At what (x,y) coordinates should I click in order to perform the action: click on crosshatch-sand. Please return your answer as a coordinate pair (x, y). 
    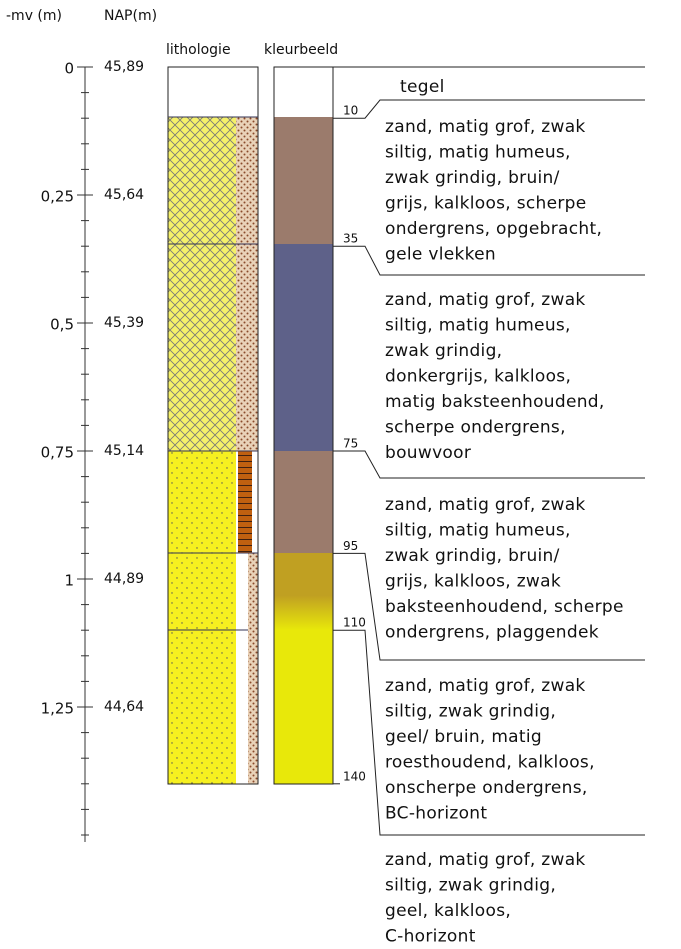
    Looking at the image, I should click on (202, 284).